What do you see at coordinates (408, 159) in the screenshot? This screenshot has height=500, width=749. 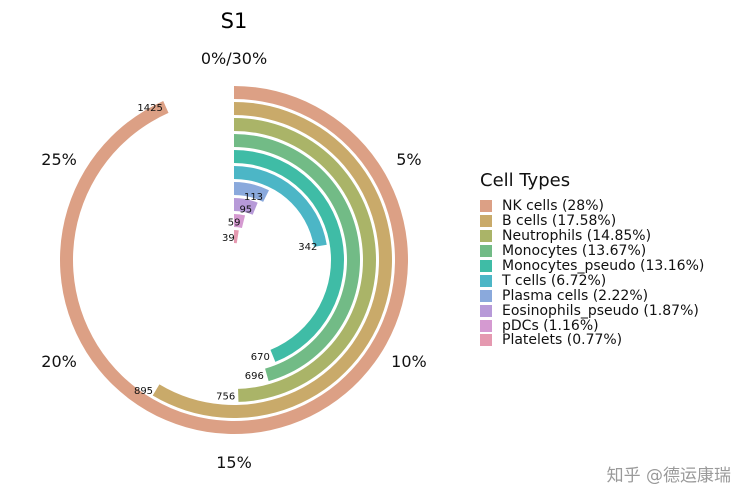 I see `angle-tick-label: 5%` at bounding box center [408, 159].